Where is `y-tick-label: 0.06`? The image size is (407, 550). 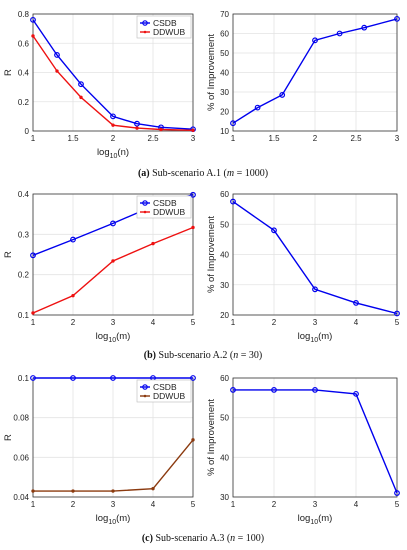
y-tick-label: 0.06 is located at coordinates (21, 457).